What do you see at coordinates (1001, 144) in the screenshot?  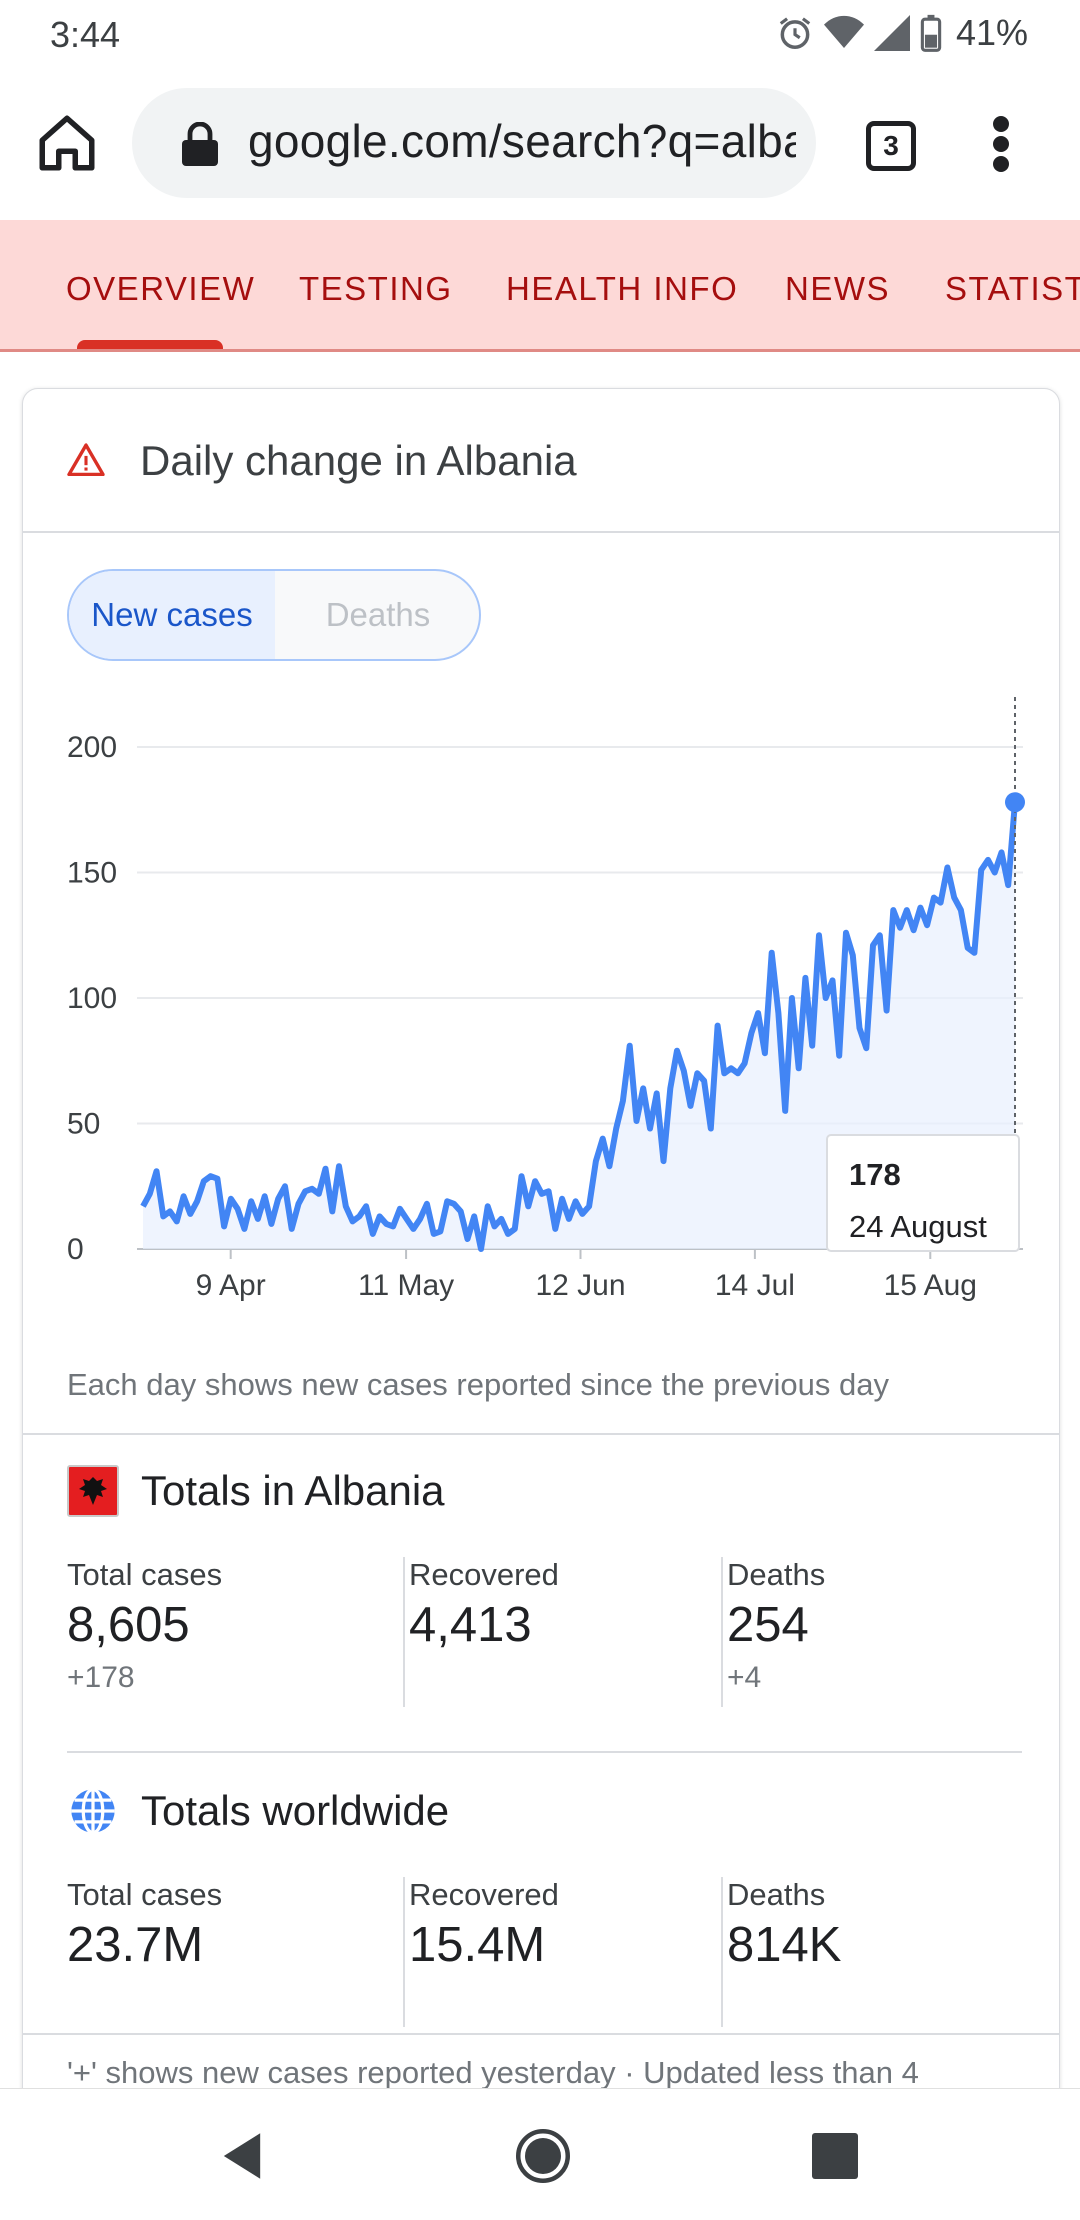 I see `more-options-icon` at bounding box center [1001, 144].